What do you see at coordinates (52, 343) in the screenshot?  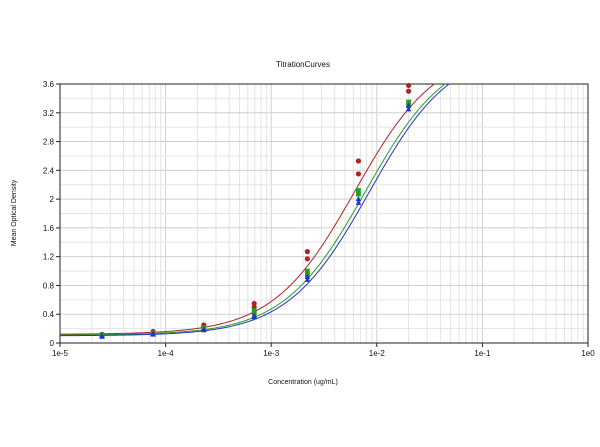 I see `y-tick-label: 0` at bounding box center [52, 343].